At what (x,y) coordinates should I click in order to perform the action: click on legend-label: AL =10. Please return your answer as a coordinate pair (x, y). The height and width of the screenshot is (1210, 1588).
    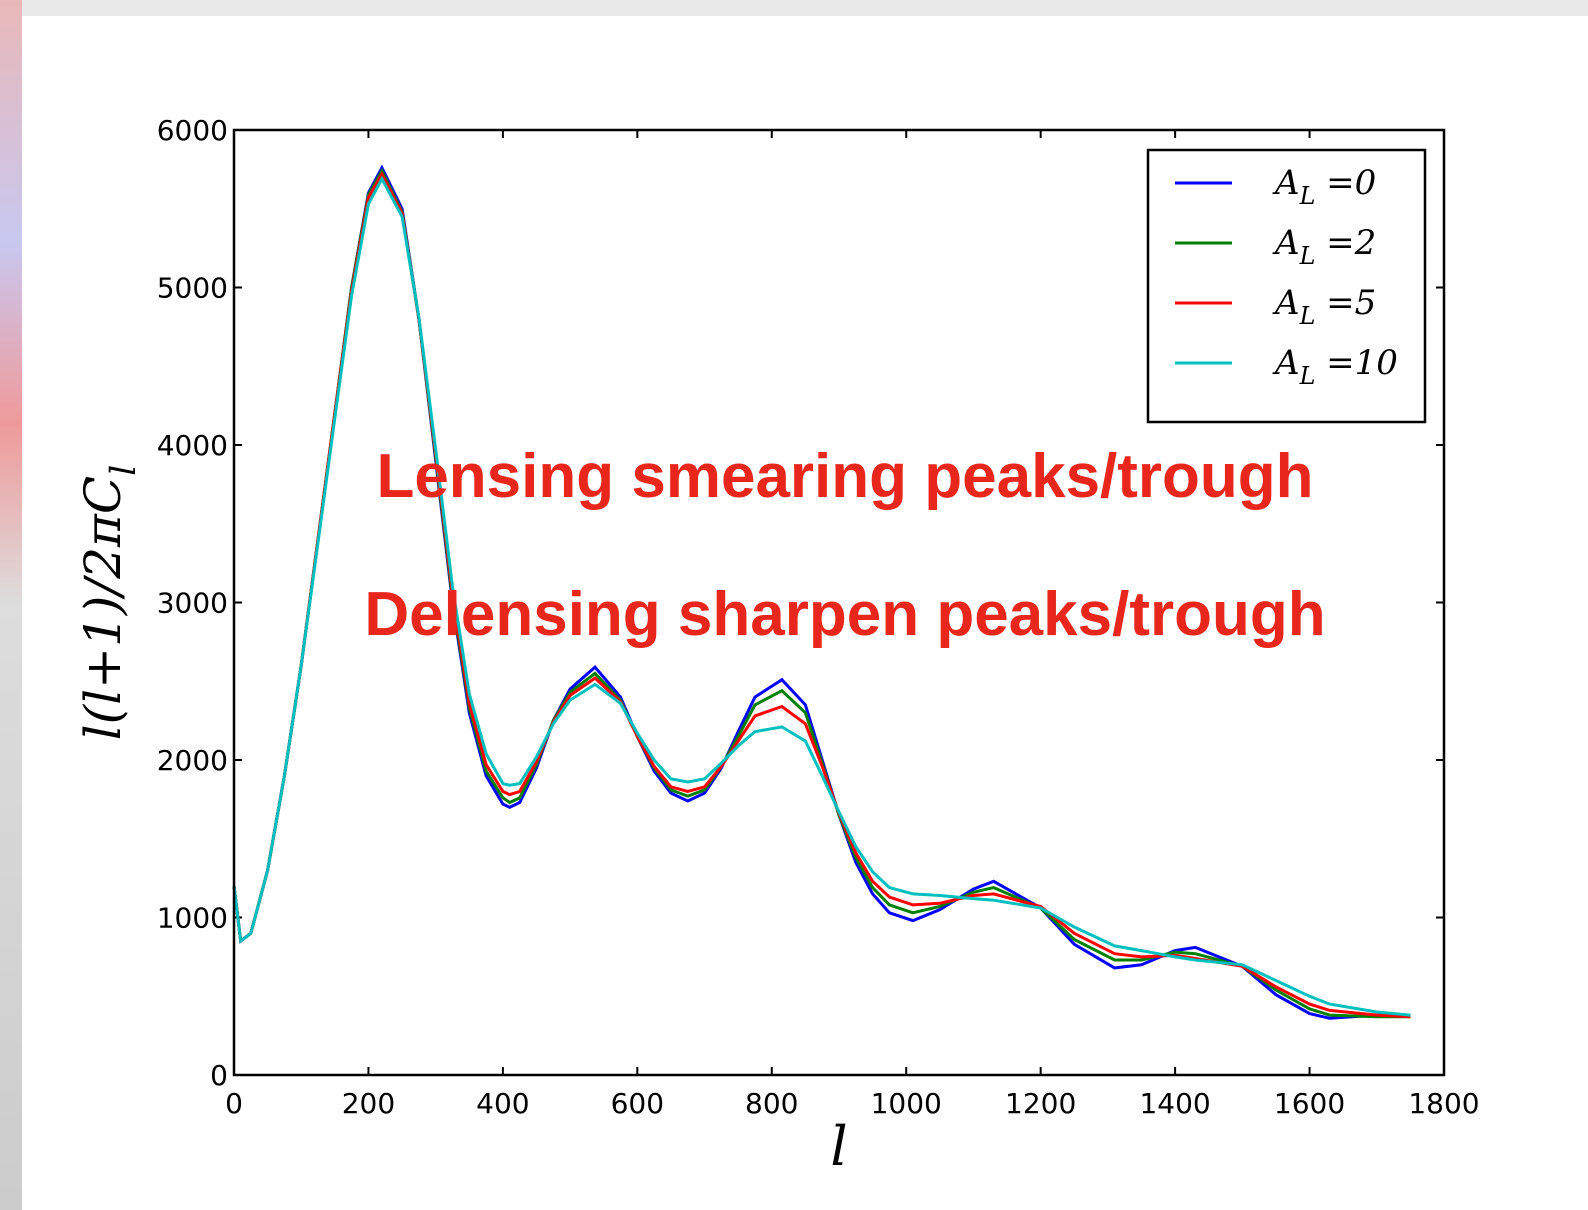
    Looking at the image, I should click on (1335, 366).